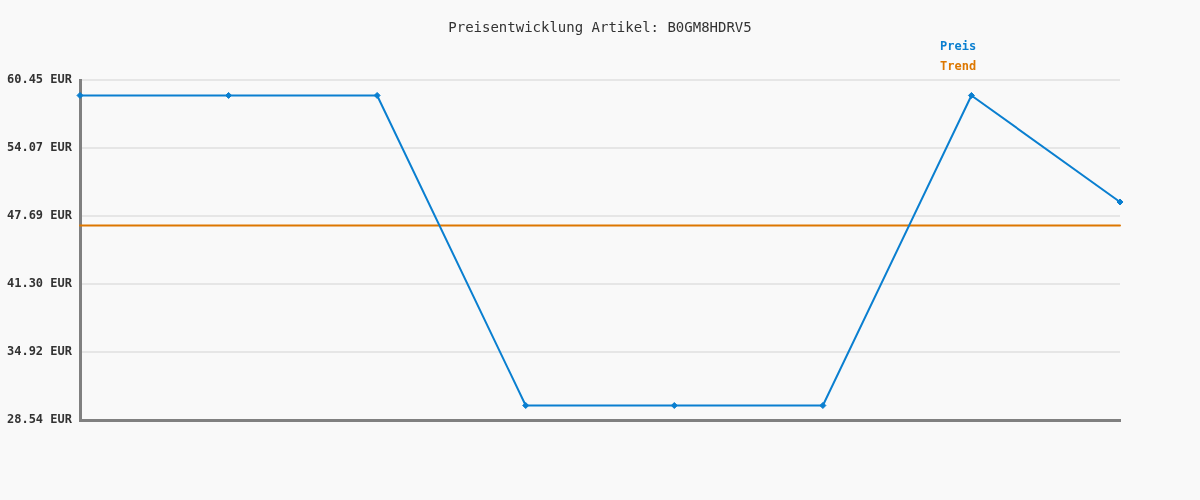 The height and width of the screenshot is (500, 1200). Describe the element at coordinates (39, 419) in the screenshot. I see `y-tick-label: 28.54 EUR` at that location.